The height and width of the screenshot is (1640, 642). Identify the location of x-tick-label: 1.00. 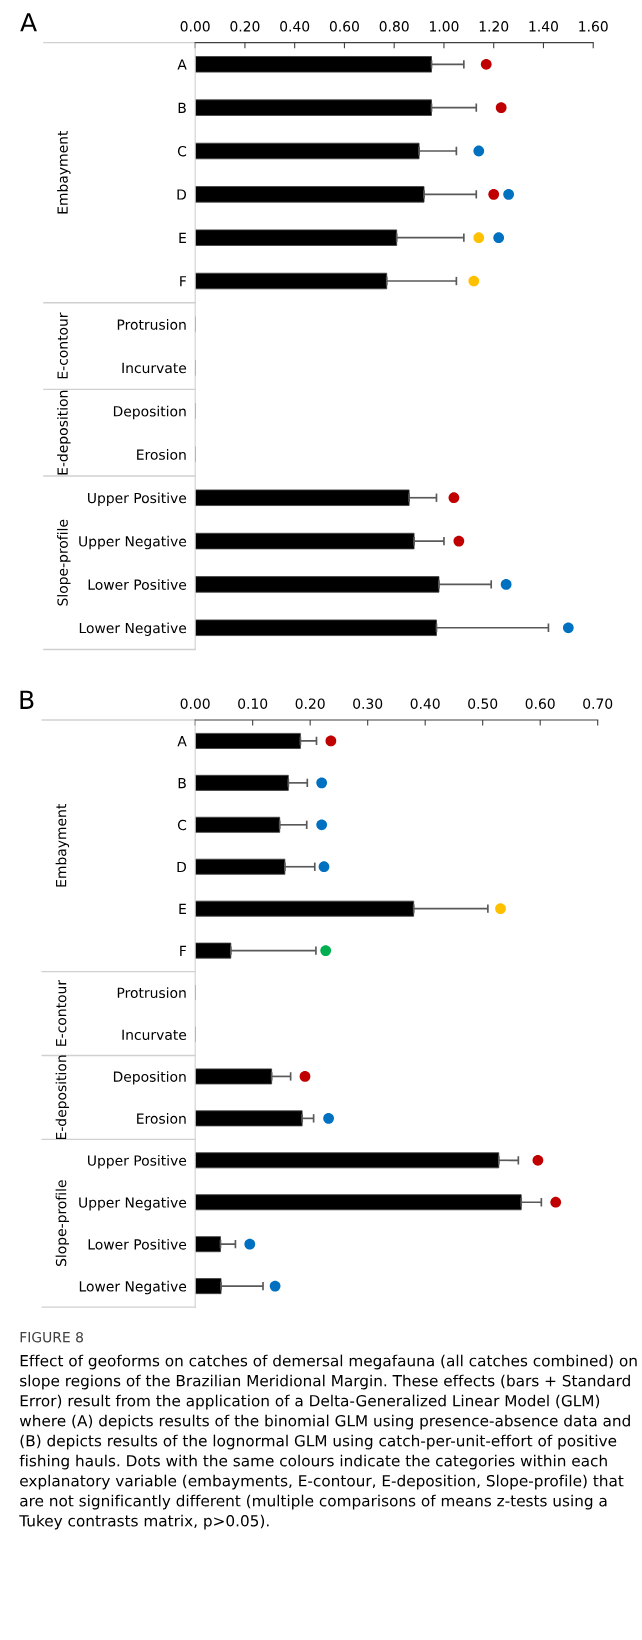
(444, 26).